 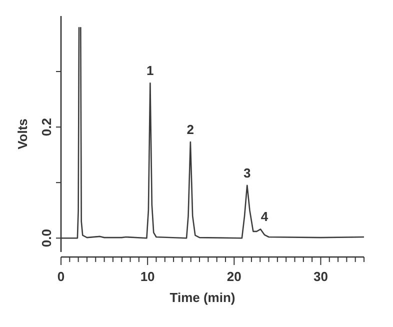 I want to click on y-axis-title: Volts, so click(x=22, y=134).